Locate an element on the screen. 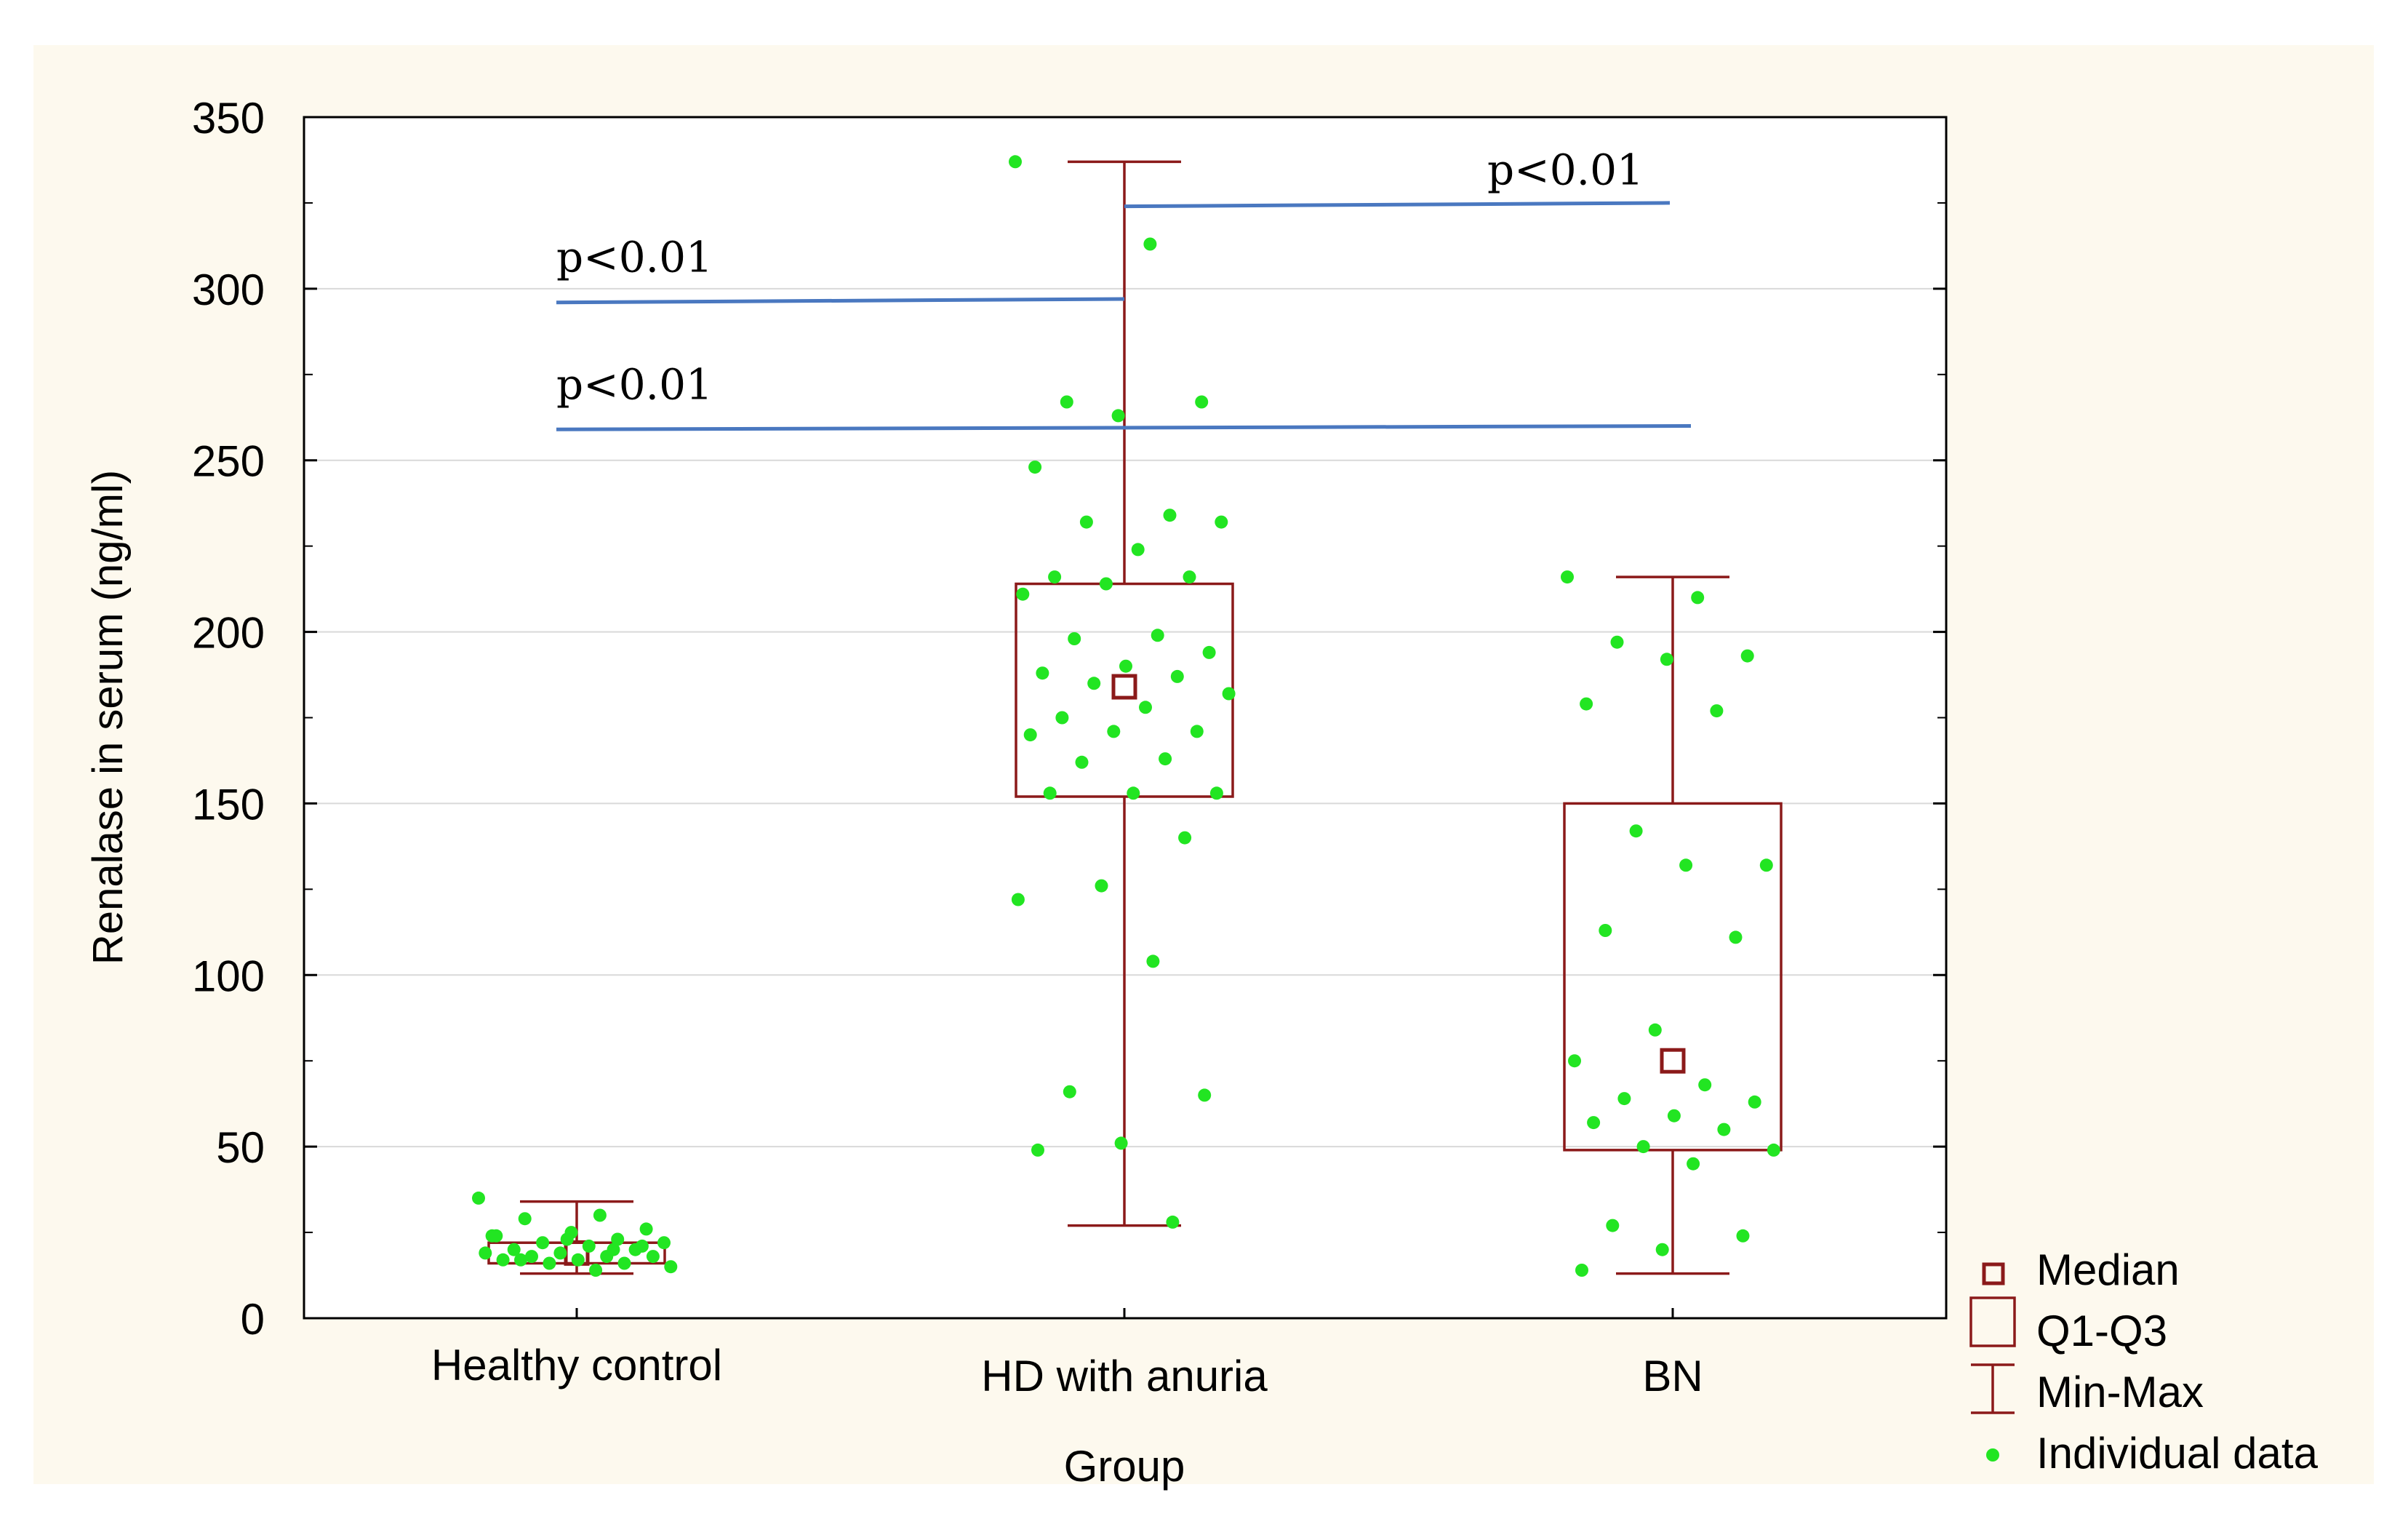 Image resolution: width=2408 pixels, height=1527 pixels. y-tick-label: 350 is located at coordinates (228, 119).